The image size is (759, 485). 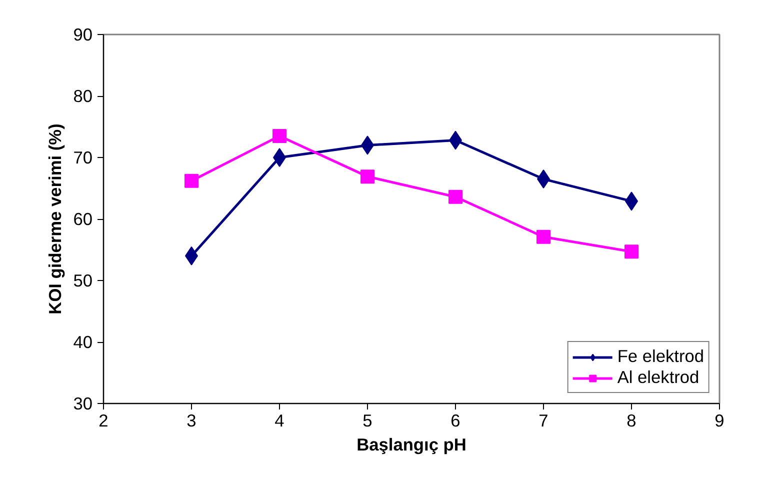 What do you see at coordinates (83, 280) in the screenshot?
I see `y-tick-label: 50` at bounding box center [83, 280].